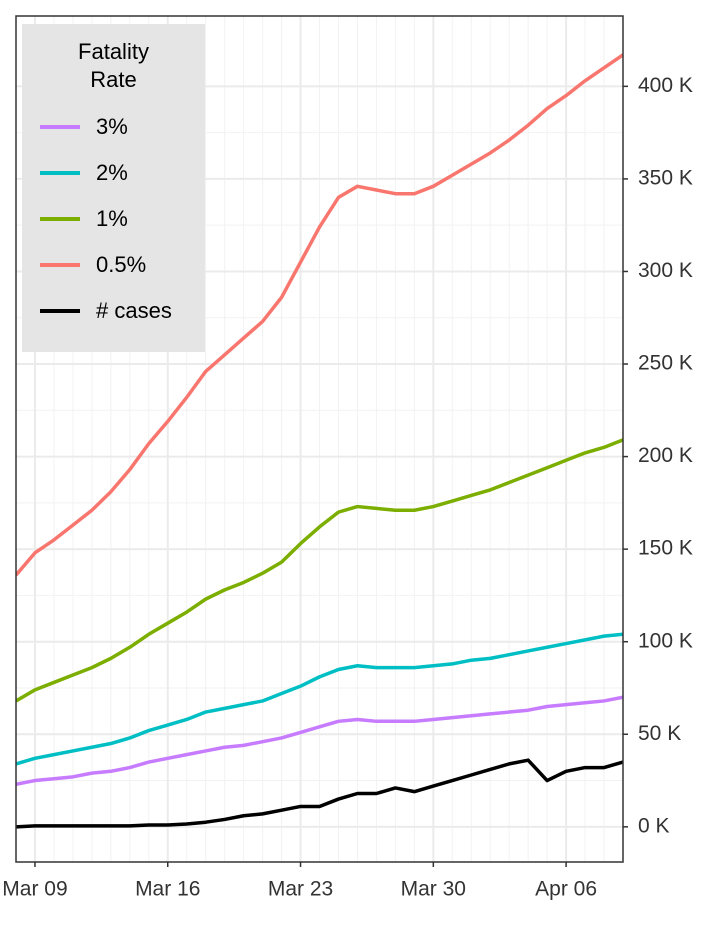 The height and width of the screenshot is (926, 720). I want to click on y-tick-label: 200 K, so click(665, 455).